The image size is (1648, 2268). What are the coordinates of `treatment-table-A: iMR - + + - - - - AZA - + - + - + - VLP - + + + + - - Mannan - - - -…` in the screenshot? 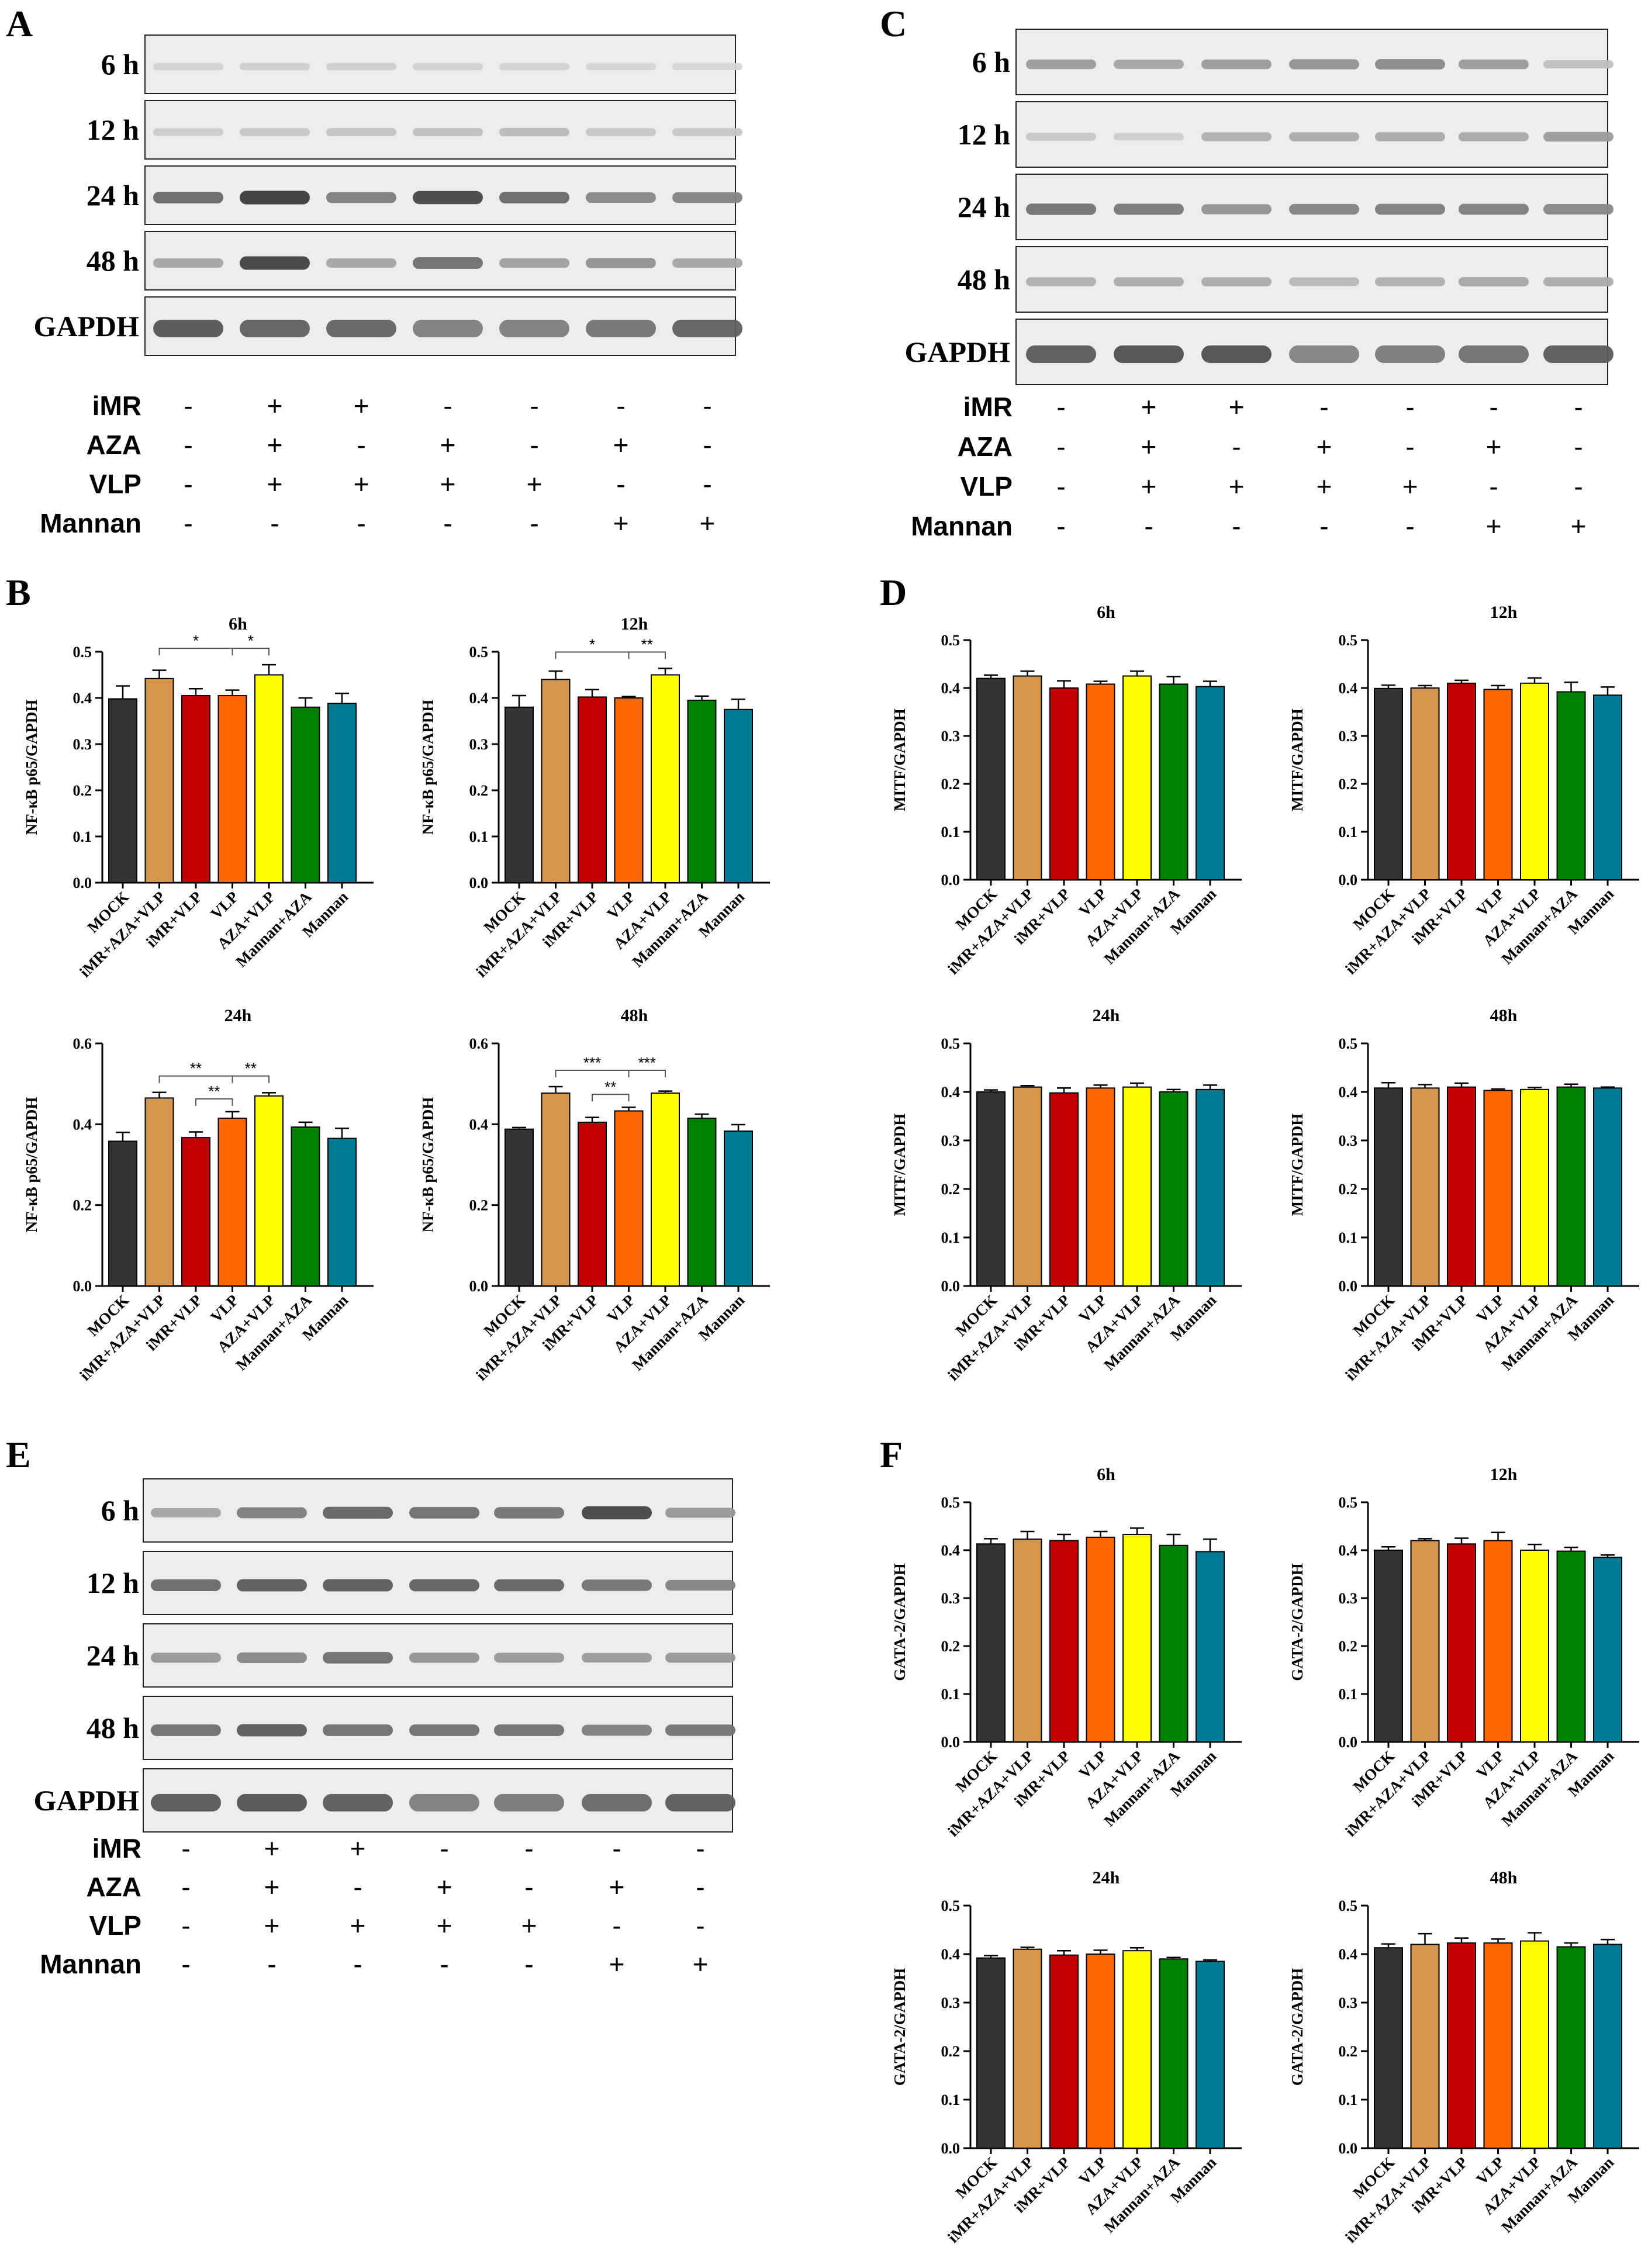 It's located at (377, 464).